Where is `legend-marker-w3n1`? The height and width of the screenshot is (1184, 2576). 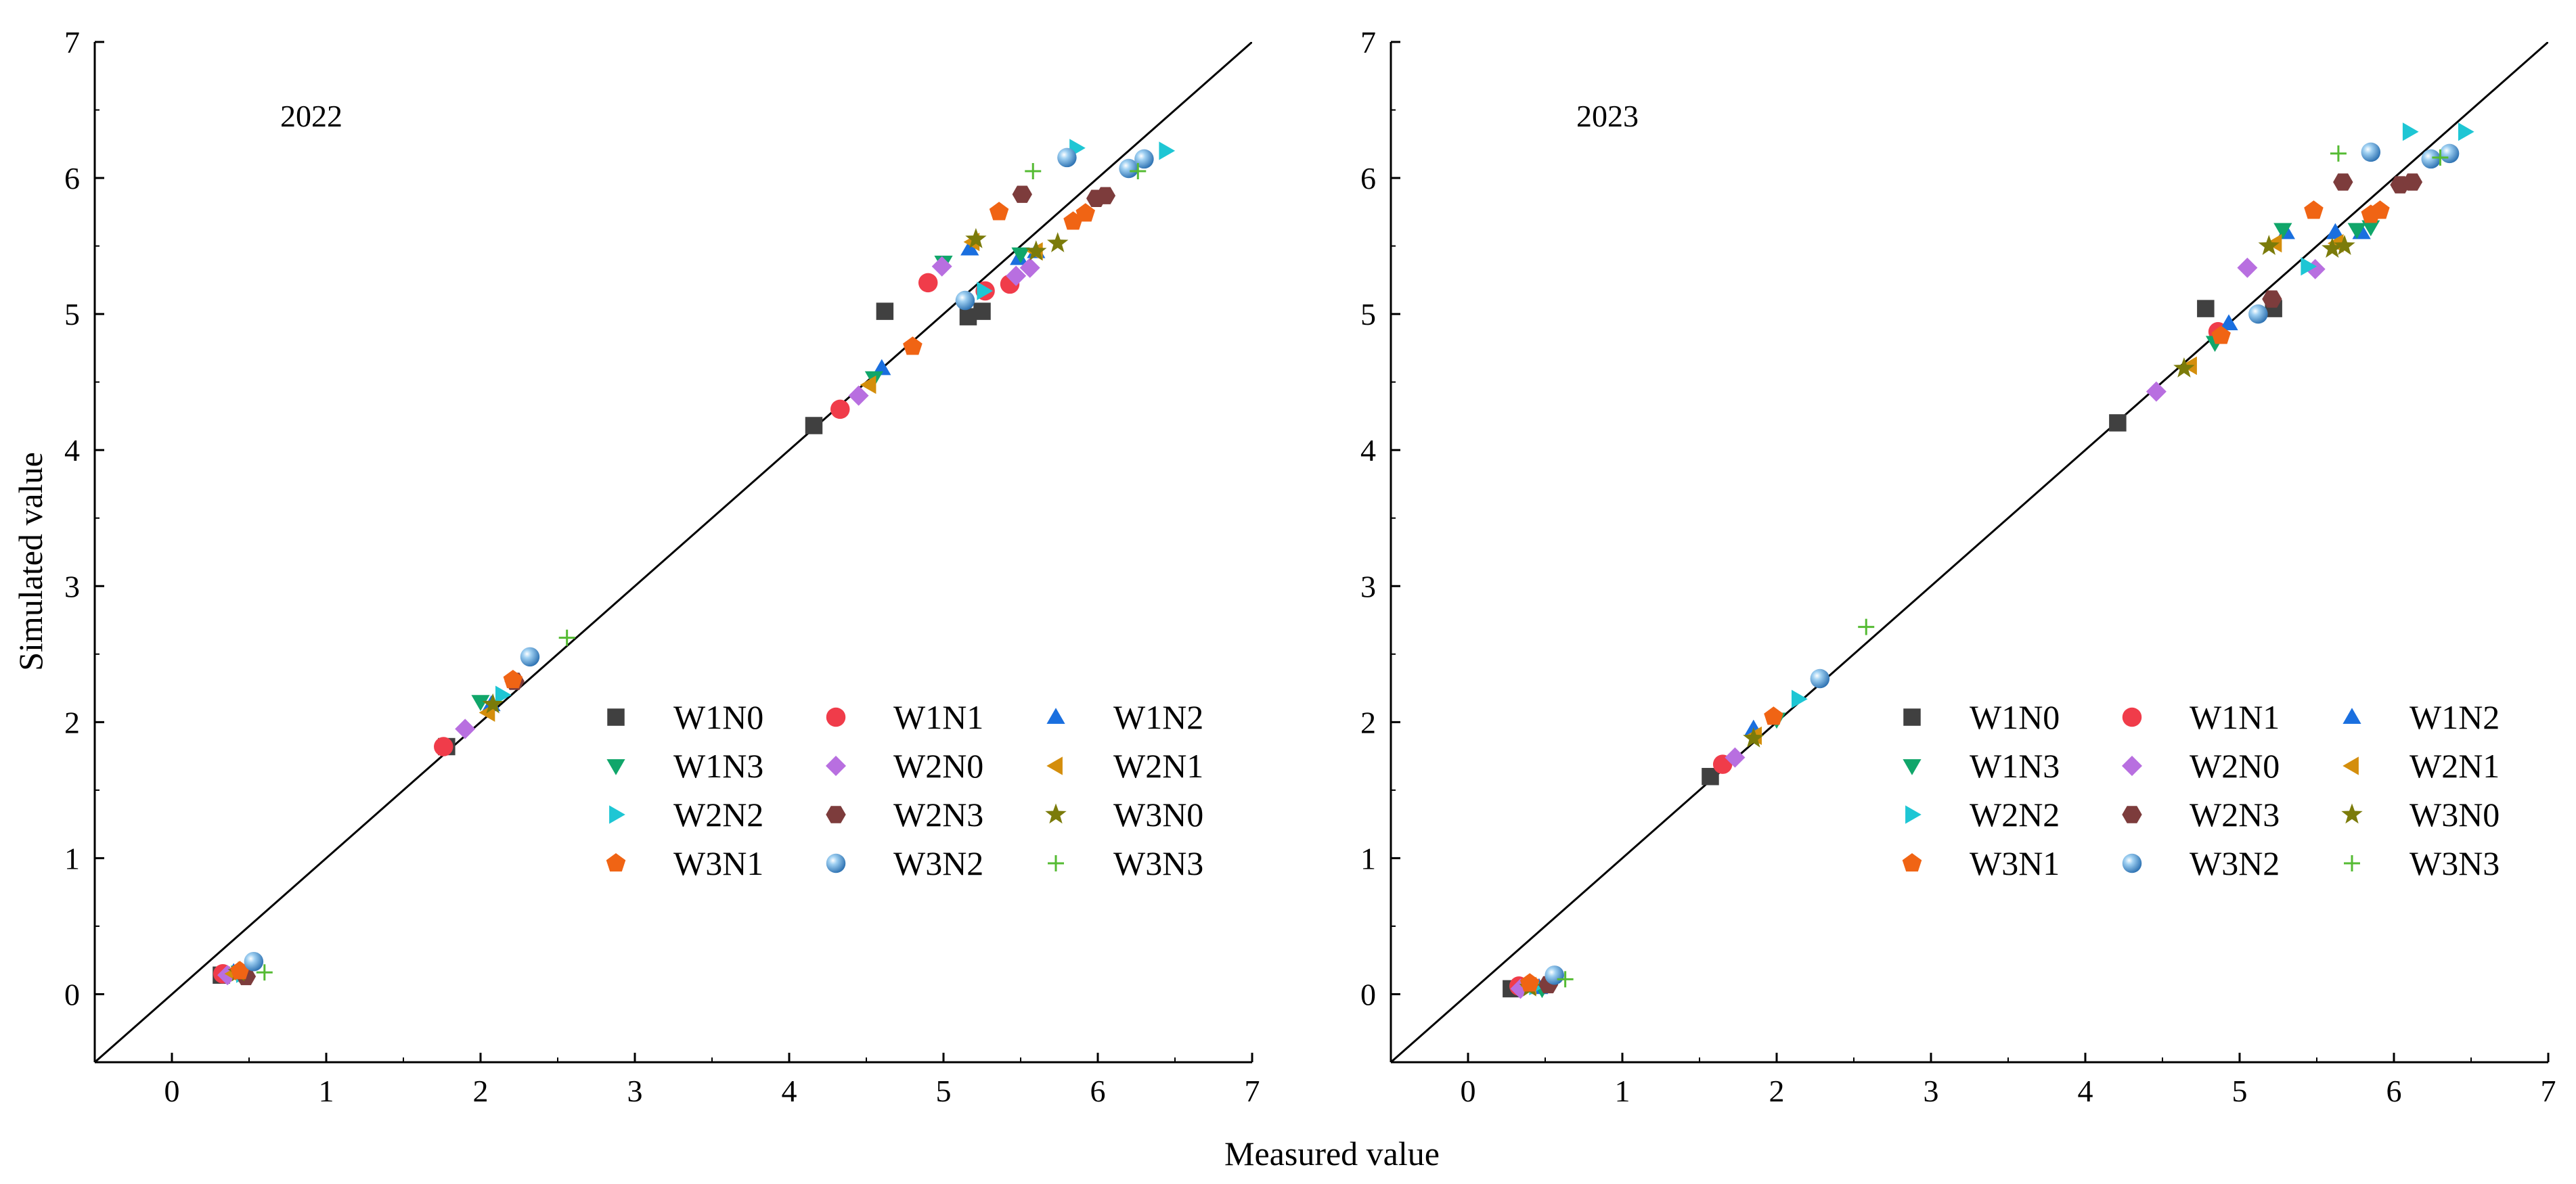
legend-marker-w3n1 is located at coordinates (616, 863).